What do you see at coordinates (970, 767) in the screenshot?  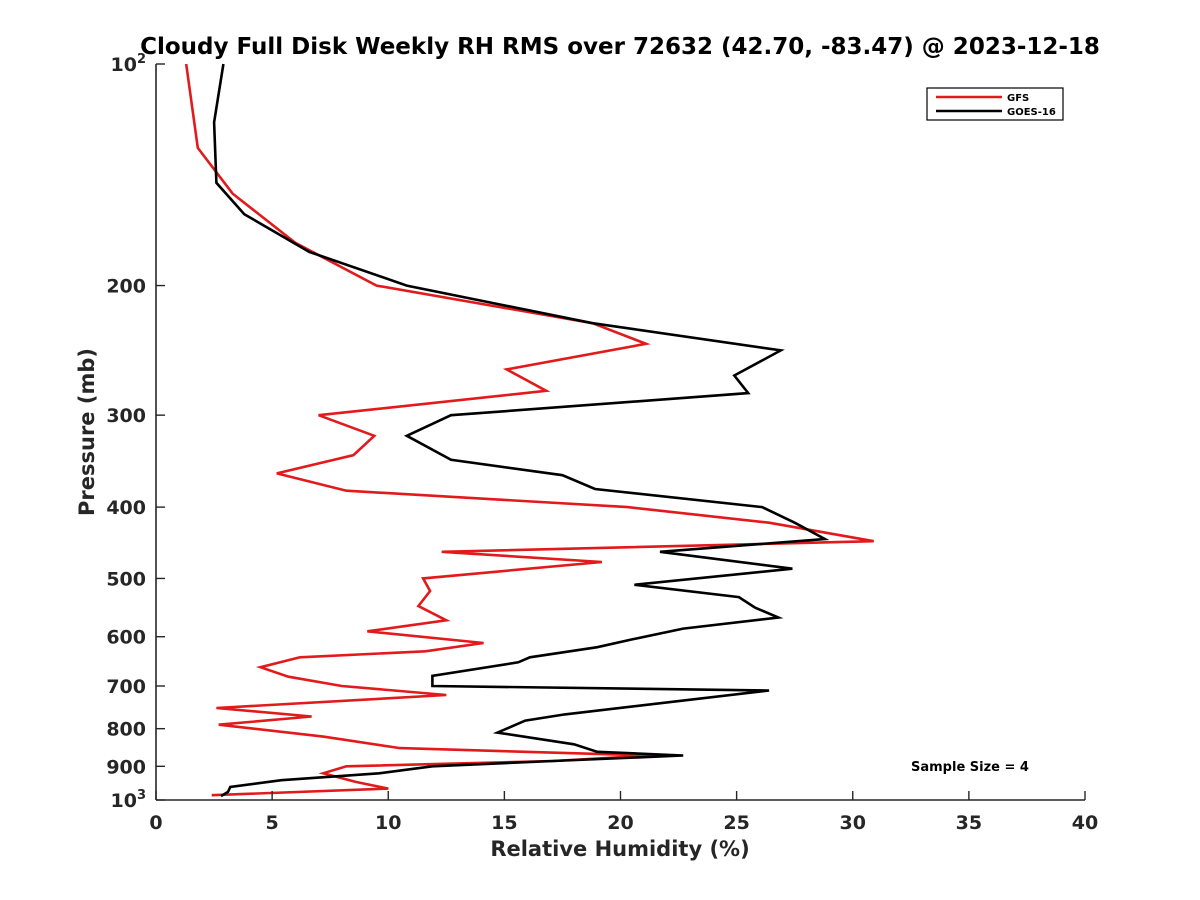 I see `sample-size-annotation: Sample Size = 4` at bounding box center [970, 767].